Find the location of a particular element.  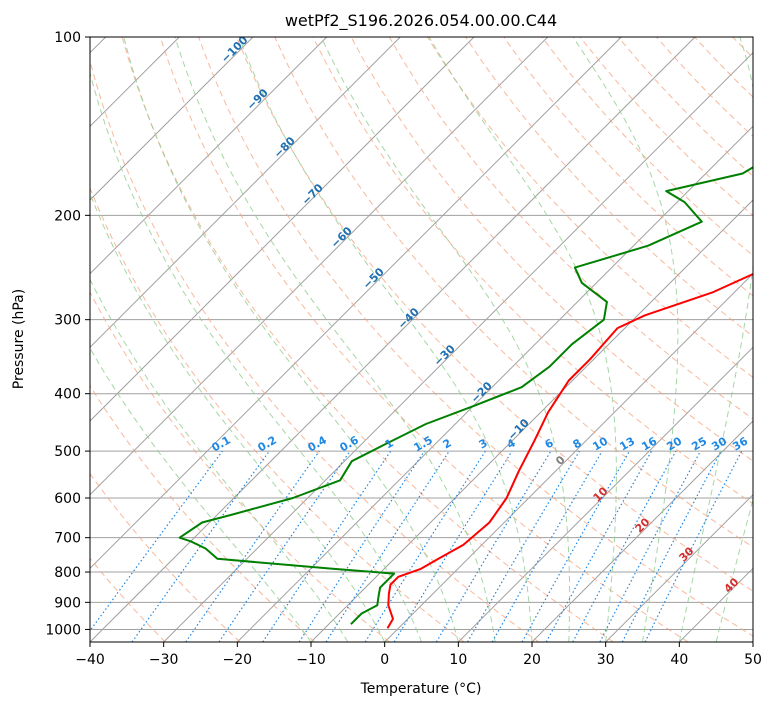

y-tick-label: 800 is located at coordinates (67, 573).